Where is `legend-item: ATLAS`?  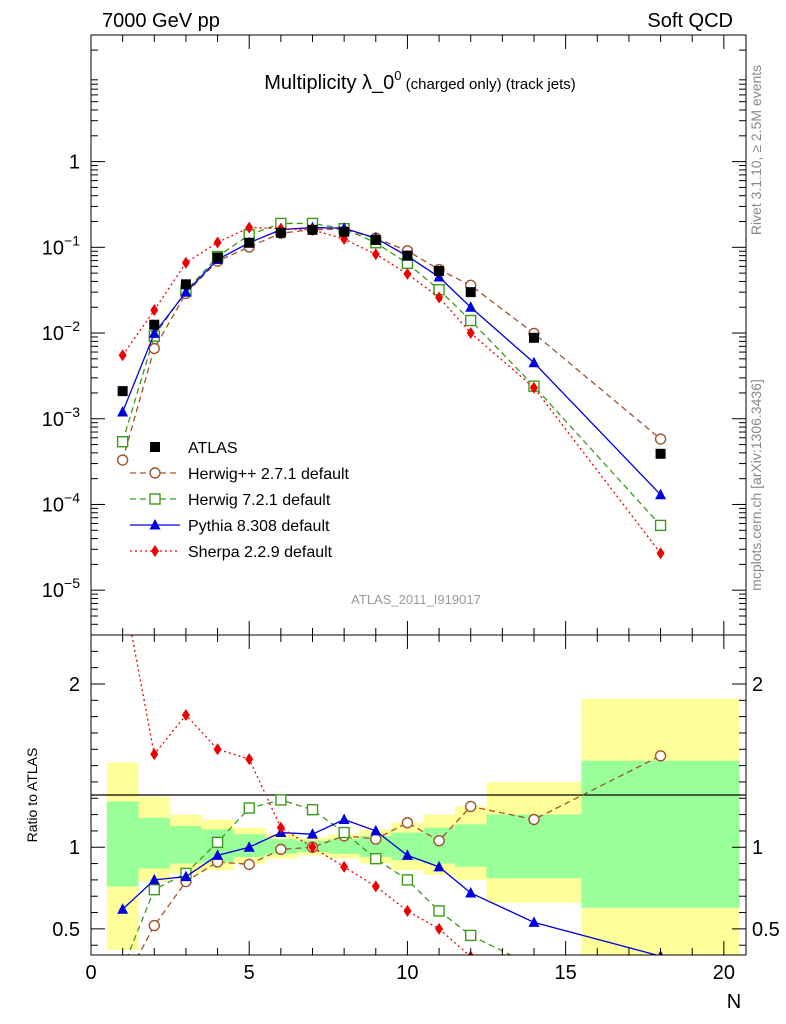
legend-item: ATLAS is located at coordinates (194, 448).